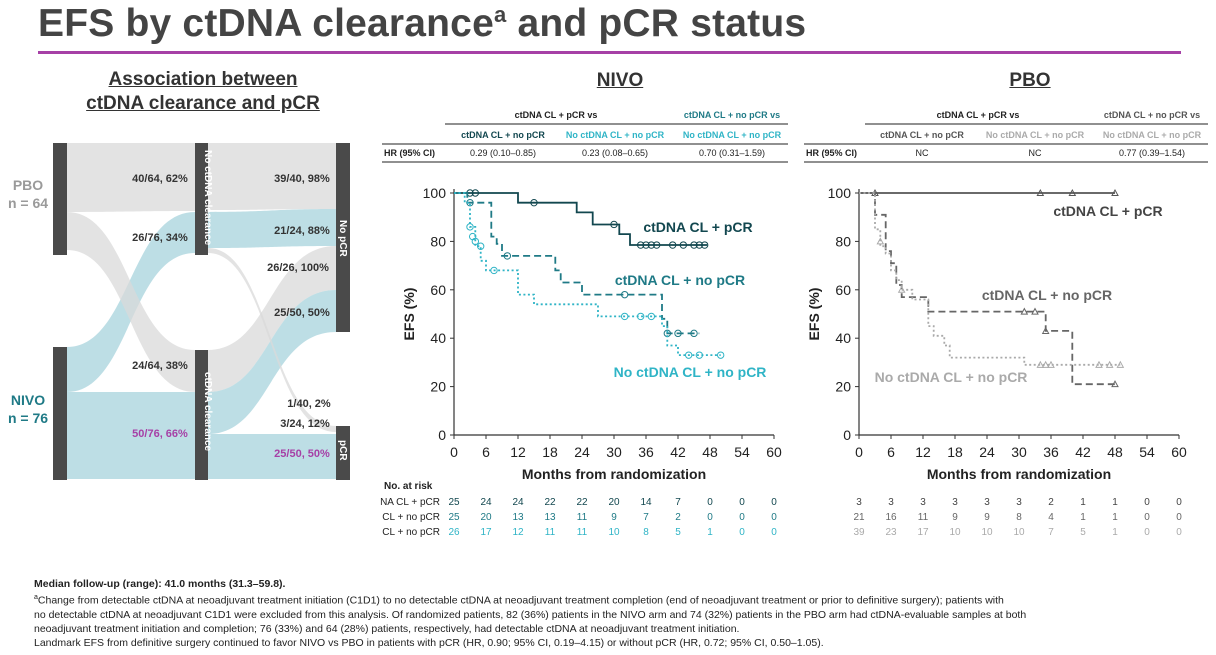 The image size is (1216, 655). I want to click on x-tick-label: 18, so click(550, 452).